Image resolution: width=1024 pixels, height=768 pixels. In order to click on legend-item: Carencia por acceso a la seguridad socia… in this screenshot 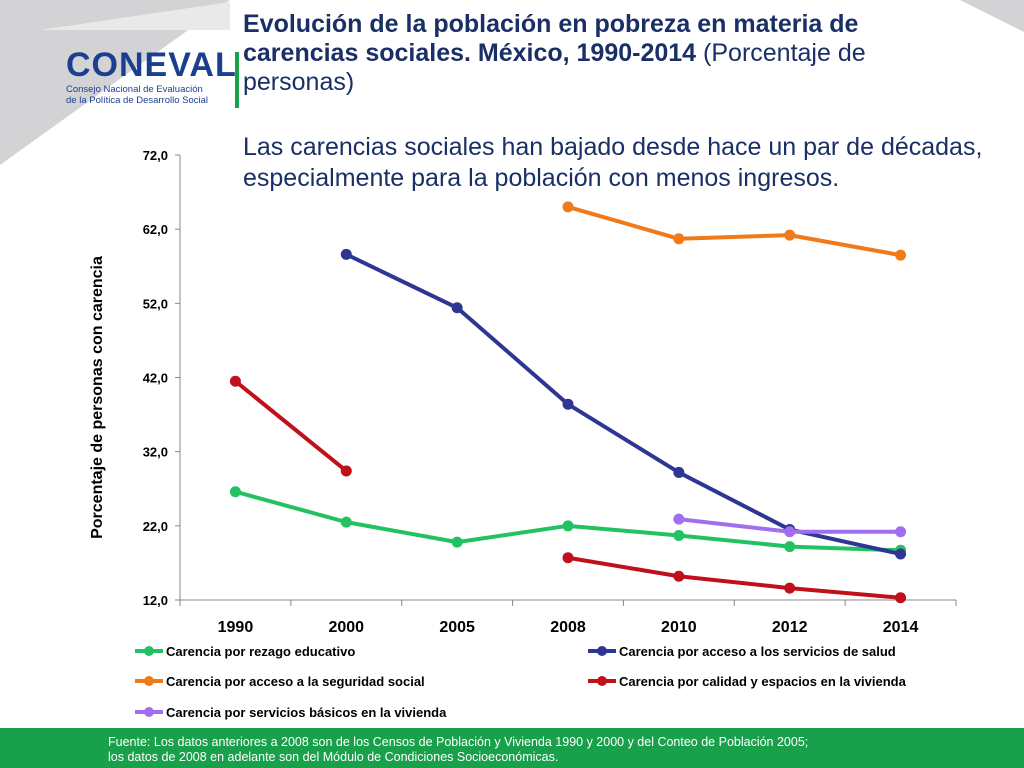, I will do `click(280, 681)`.